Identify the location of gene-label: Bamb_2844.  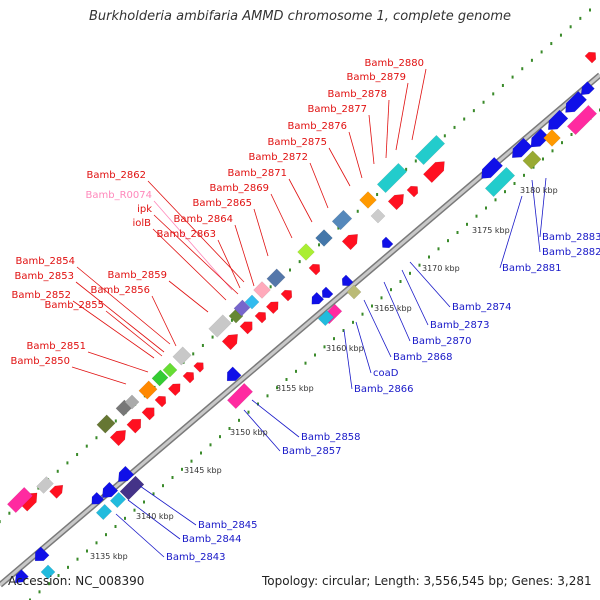
(212, 539).